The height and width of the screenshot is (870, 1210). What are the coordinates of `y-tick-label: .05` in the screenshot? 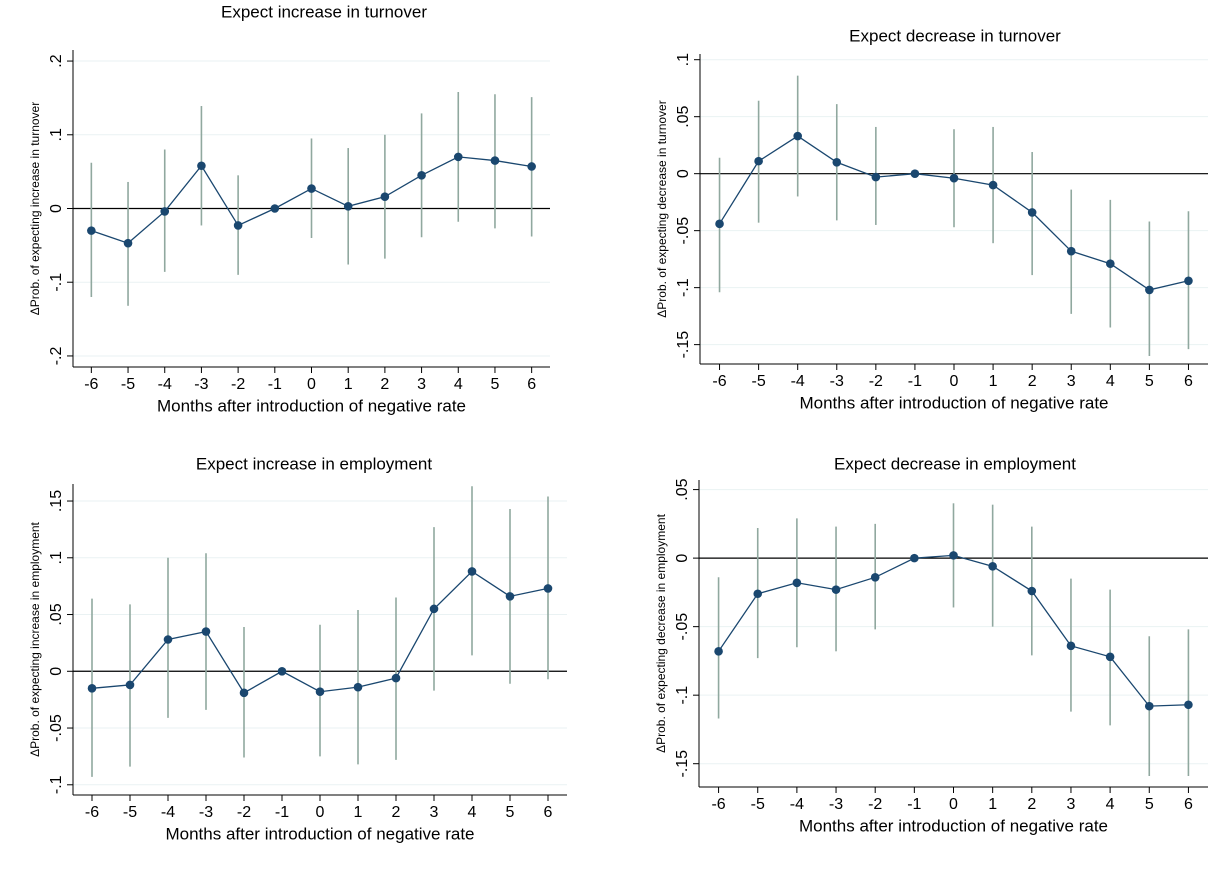 It's located at (683, 116).